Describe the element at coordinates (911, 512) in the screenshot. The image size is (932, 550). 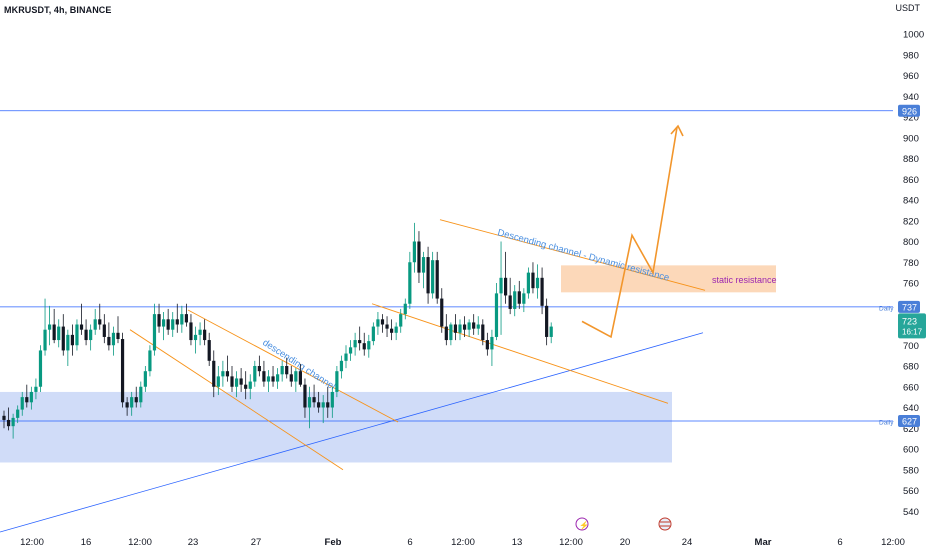
I see `y-tick-label: 540` at that location.